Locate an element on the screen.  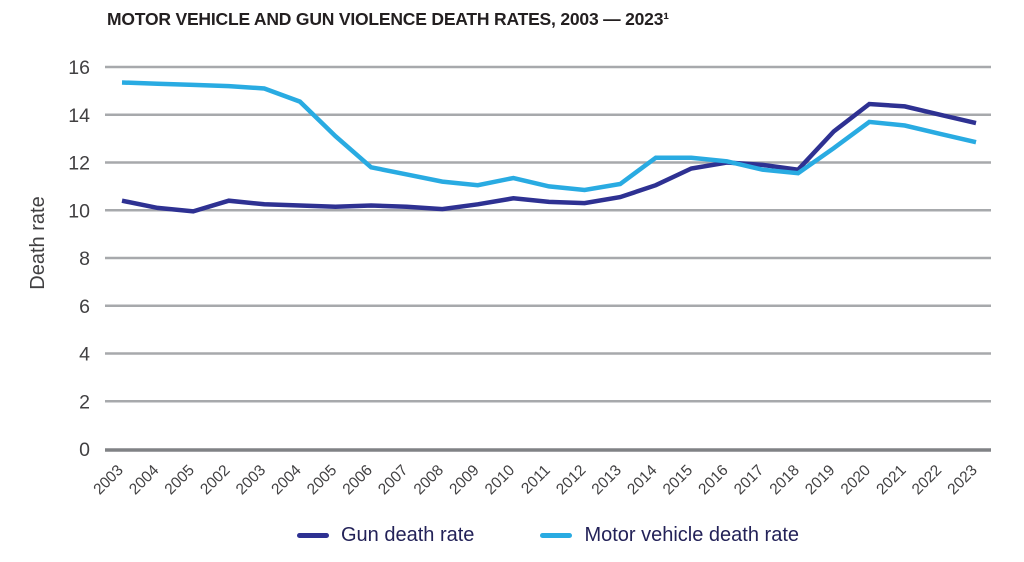
x-tick-label: 2018 is located at coordinates (785, 480).